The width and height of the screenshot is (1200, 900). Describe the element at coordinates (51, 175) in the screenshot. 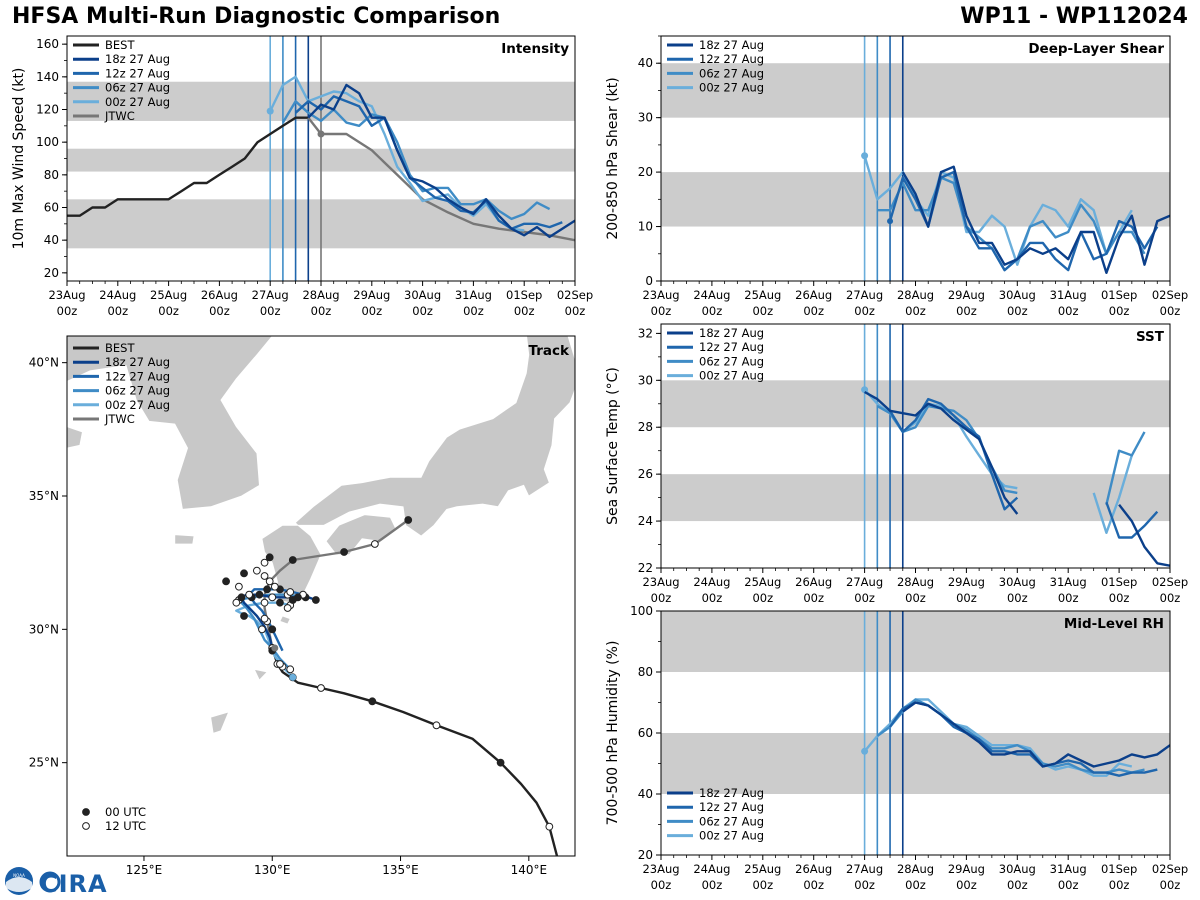

I see `y-tick-label: 80` at that location.